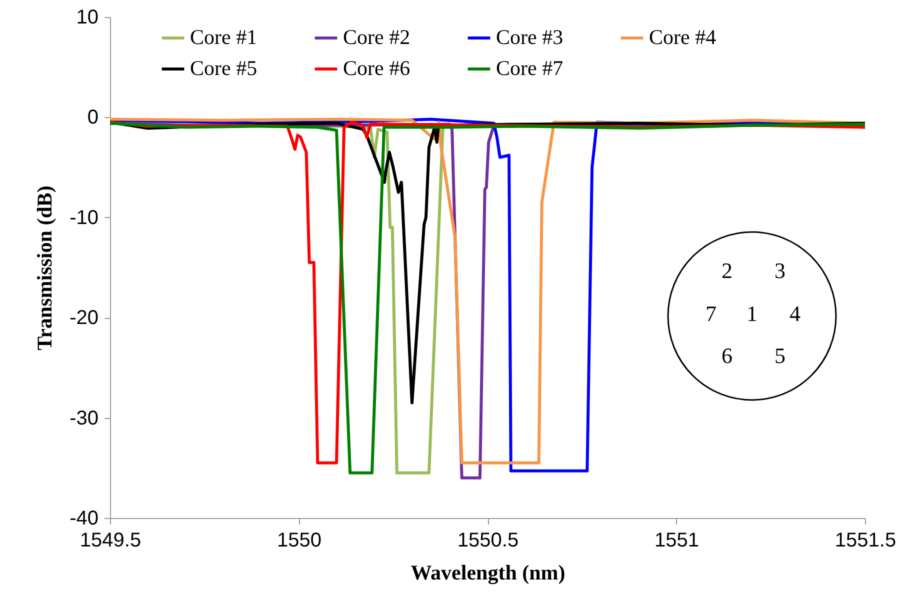 This screenshot has height=611, width=914. Describe the element at coordinates (727, 356) in the screenshot. I see `annotation: 6` at that location.